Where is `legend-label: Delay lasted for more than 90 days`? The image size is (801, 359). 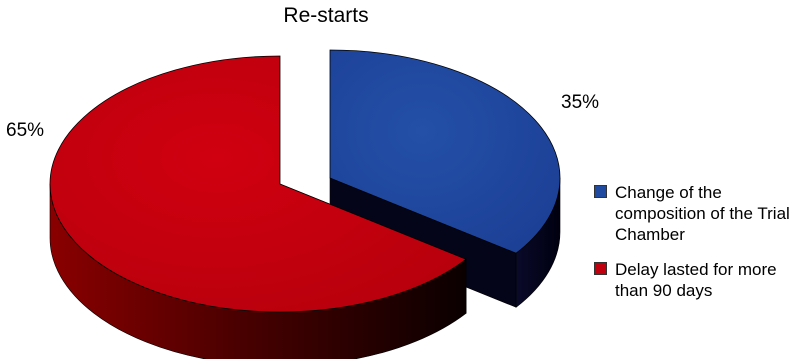
legend-label: Delay lasted for more than 90 days is located at coordinates (696, 280).